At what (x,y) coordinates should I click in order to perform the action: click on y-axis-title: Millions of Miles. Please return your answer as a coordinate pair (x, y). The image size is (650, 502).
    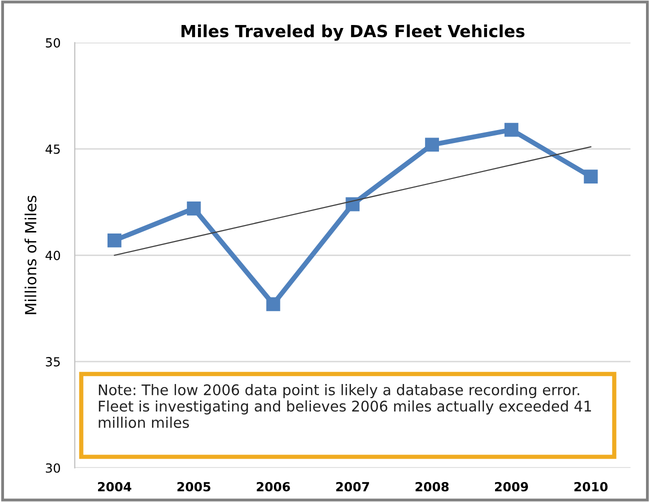
    Looking at the image, I should click on (30, 255).